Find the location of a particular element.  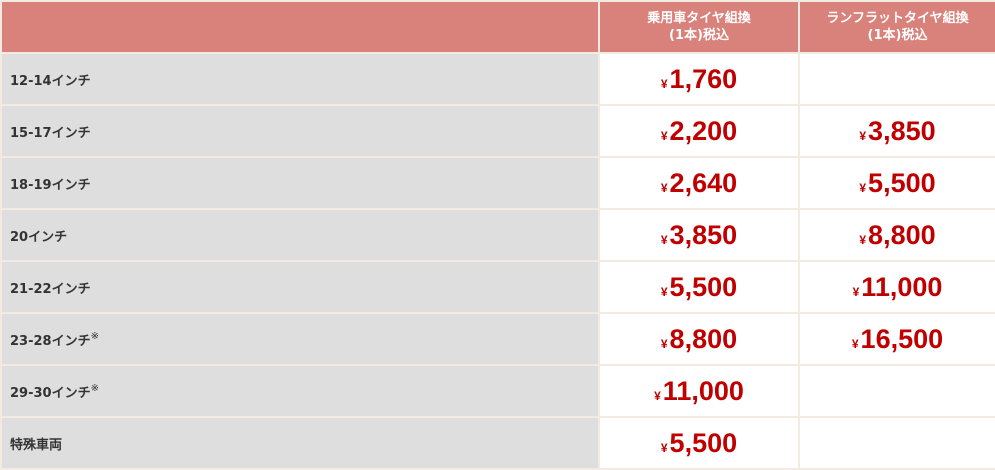

size-label: 15-17インチ is located at coordinates (300, 131).